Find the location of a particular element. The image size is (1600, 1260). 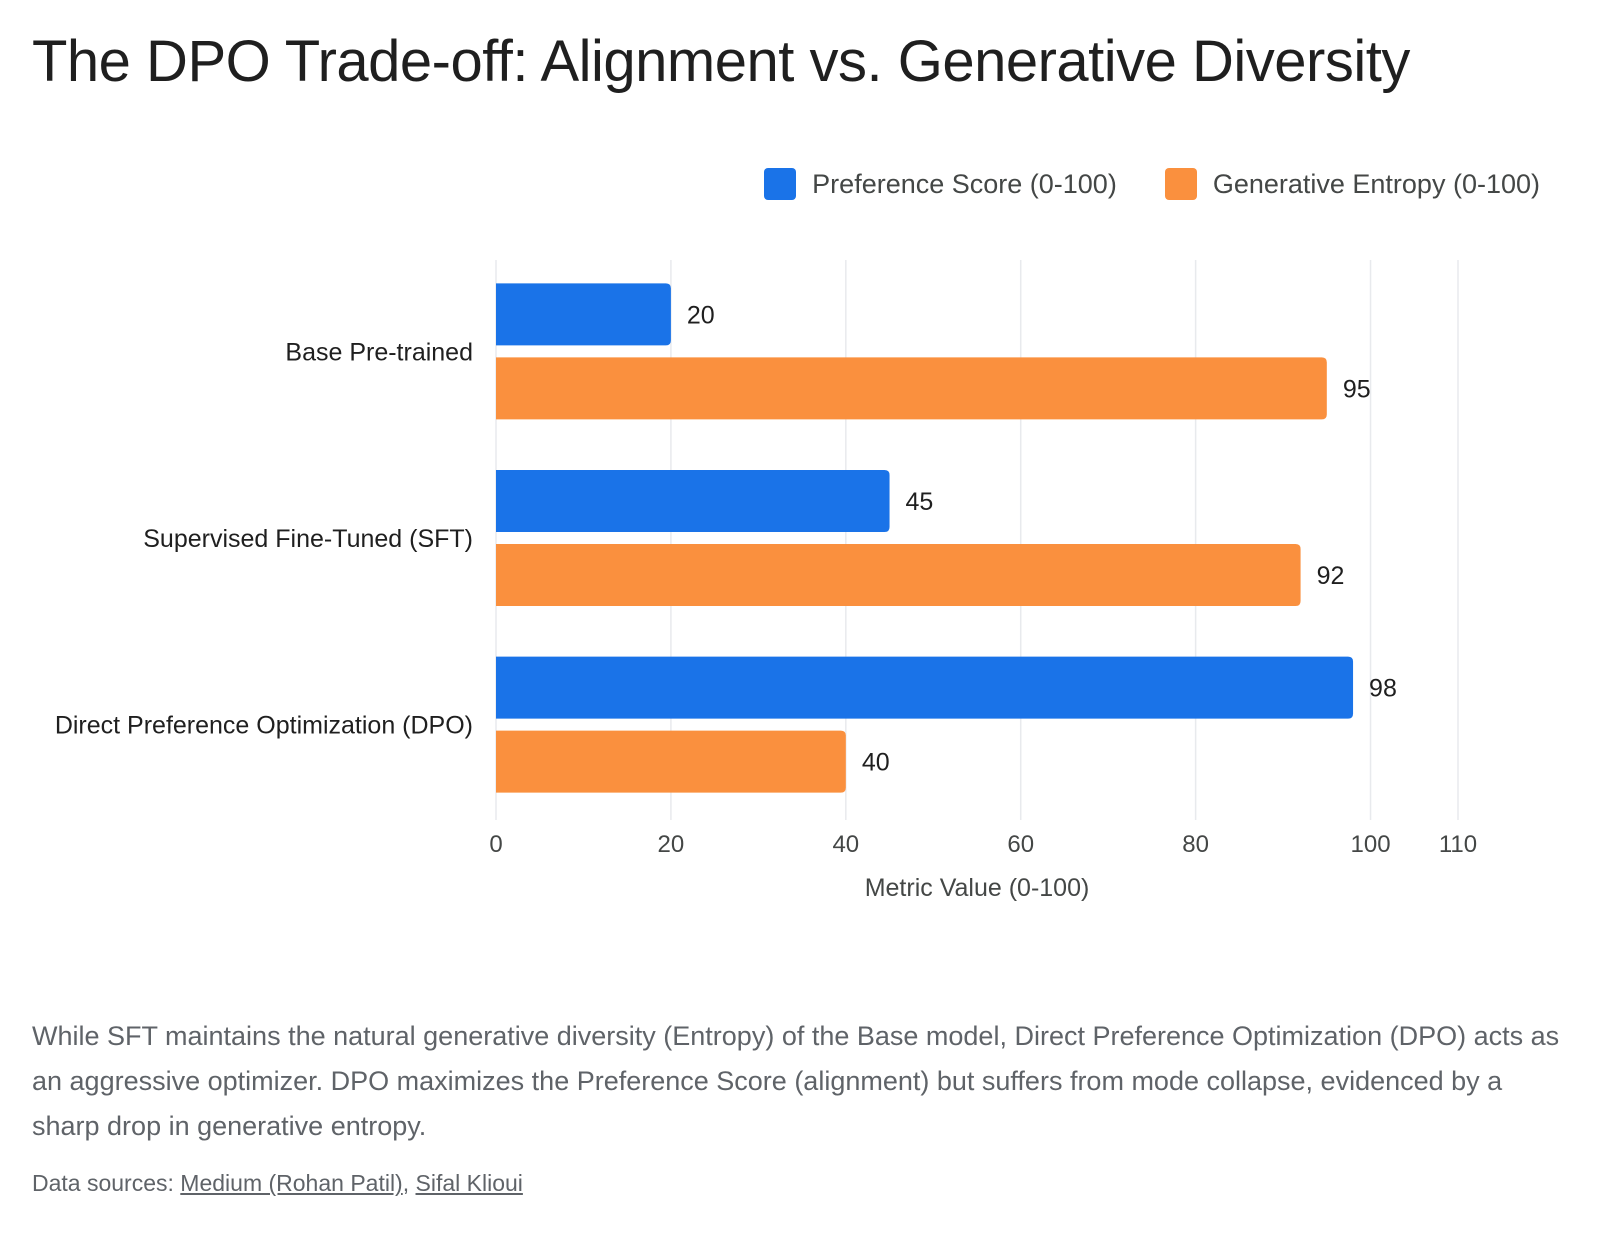

x-tick-label-110: 110 is located at coordinates (1458, 844).